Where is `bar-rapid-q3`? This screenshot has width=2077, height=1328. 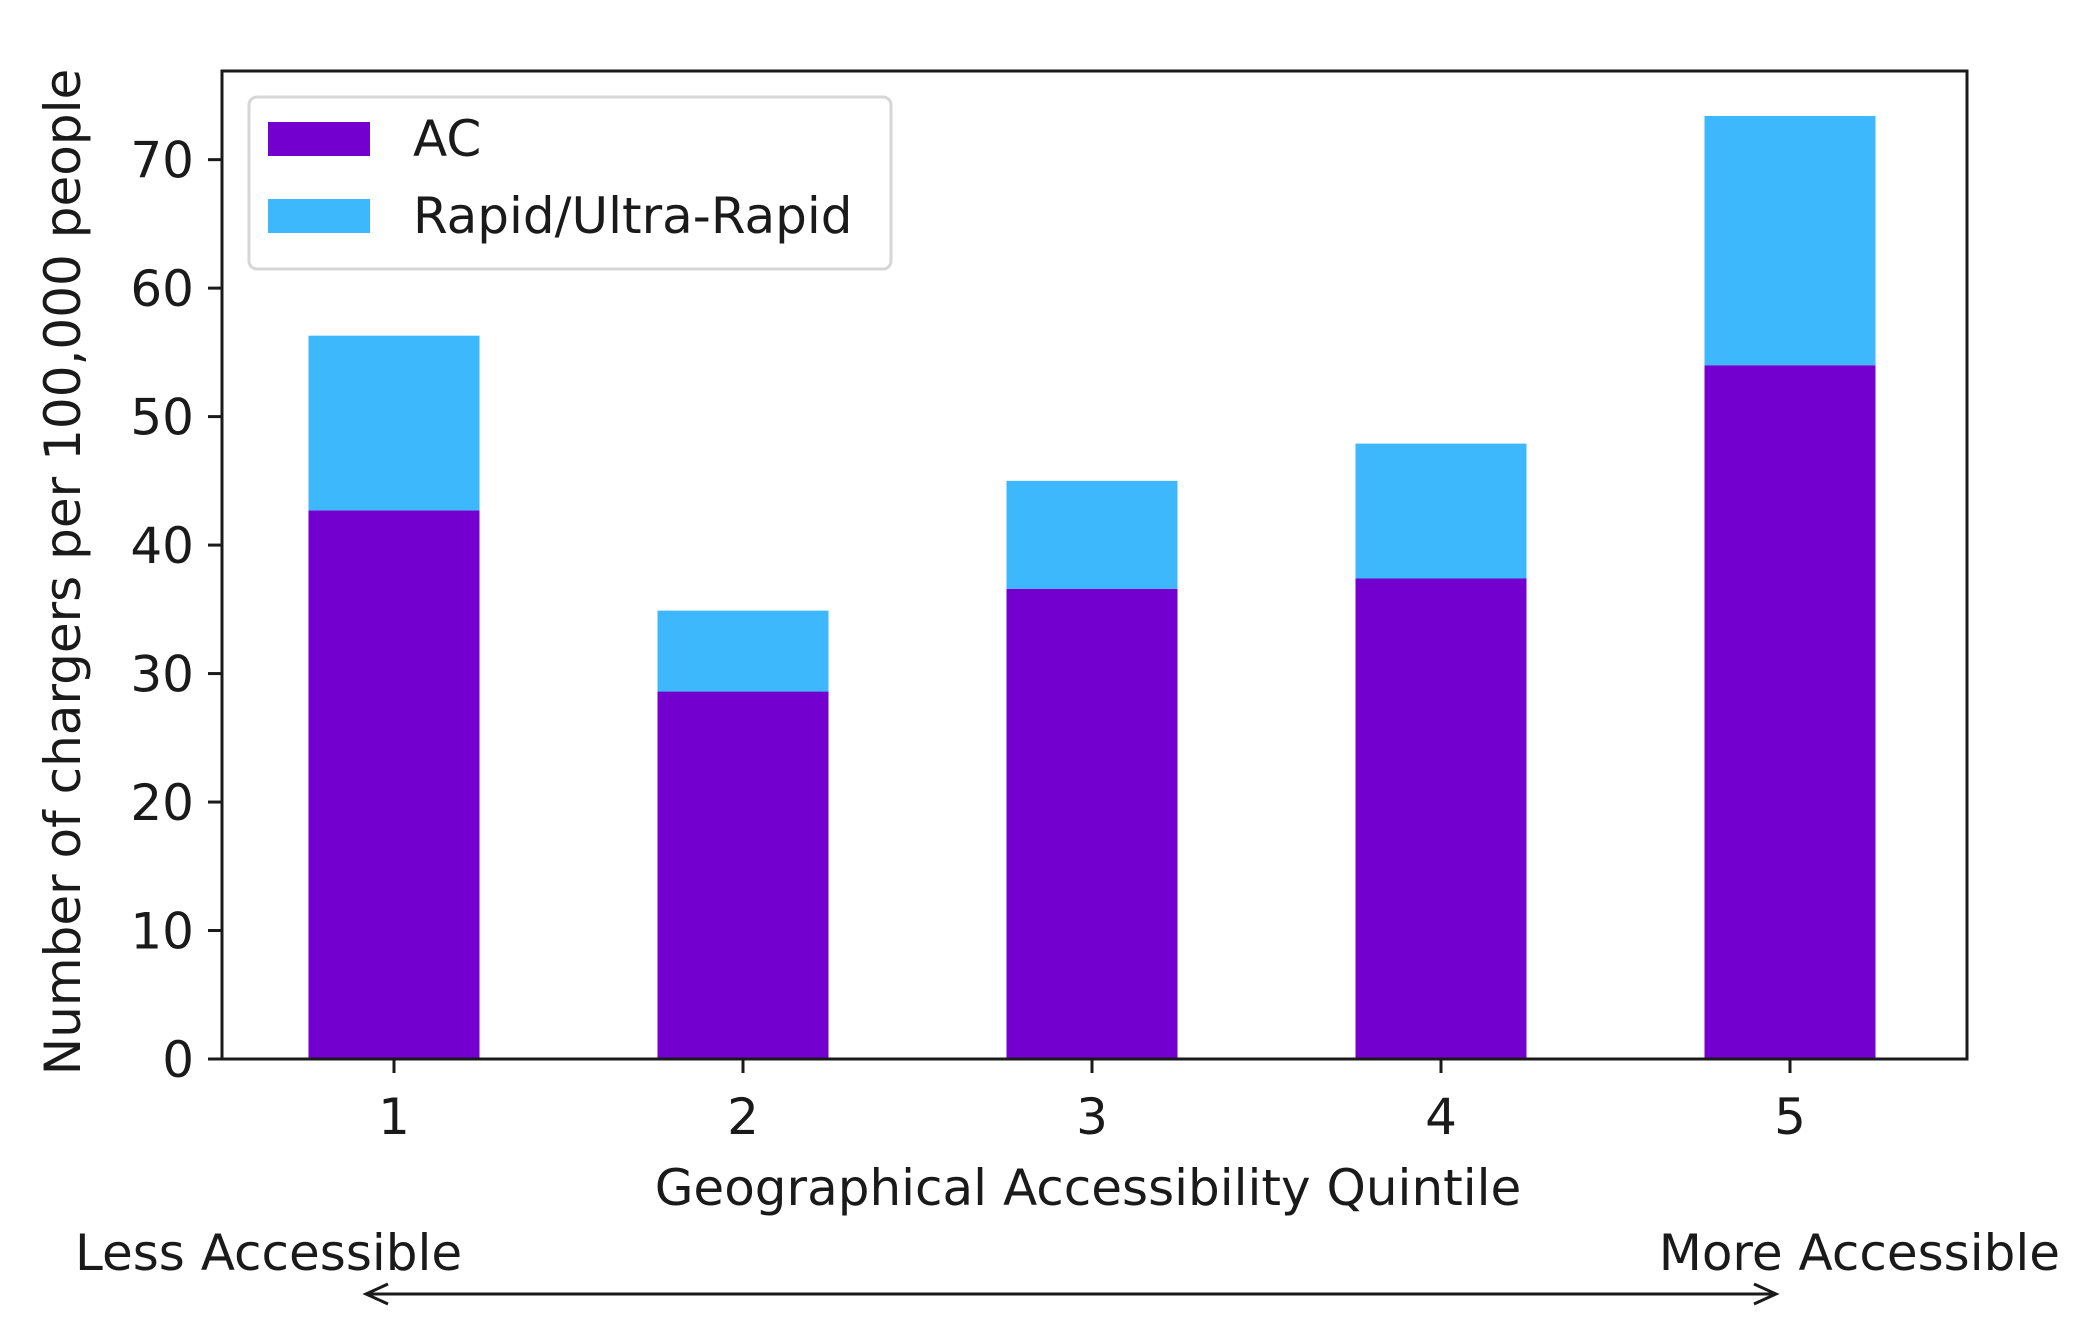
bar-rapid-q3 is located at coordinates (1092, 534).